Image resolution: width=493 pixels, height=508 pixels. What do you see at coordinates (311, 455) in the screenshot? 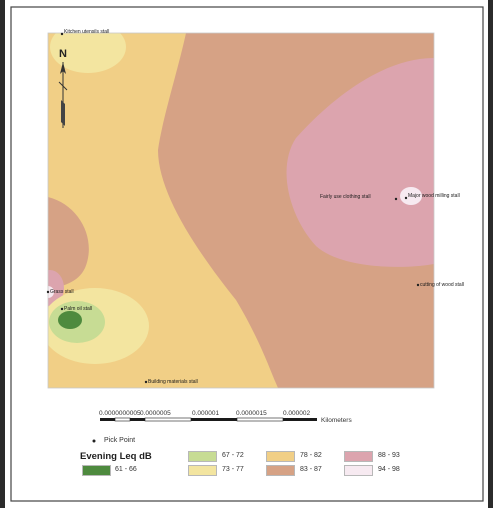
I see `legend-range-78-82: 78 - 82` at bounding box center [311, 455].